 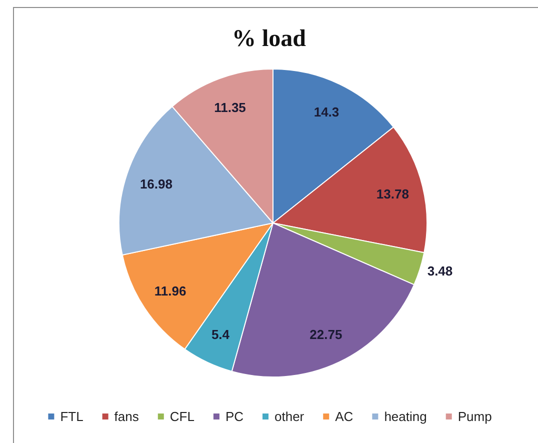 What do you see at coordinates (326, 334) in the screenshot?
I see `data-label: 22.75` at bounding box center [326, 334].